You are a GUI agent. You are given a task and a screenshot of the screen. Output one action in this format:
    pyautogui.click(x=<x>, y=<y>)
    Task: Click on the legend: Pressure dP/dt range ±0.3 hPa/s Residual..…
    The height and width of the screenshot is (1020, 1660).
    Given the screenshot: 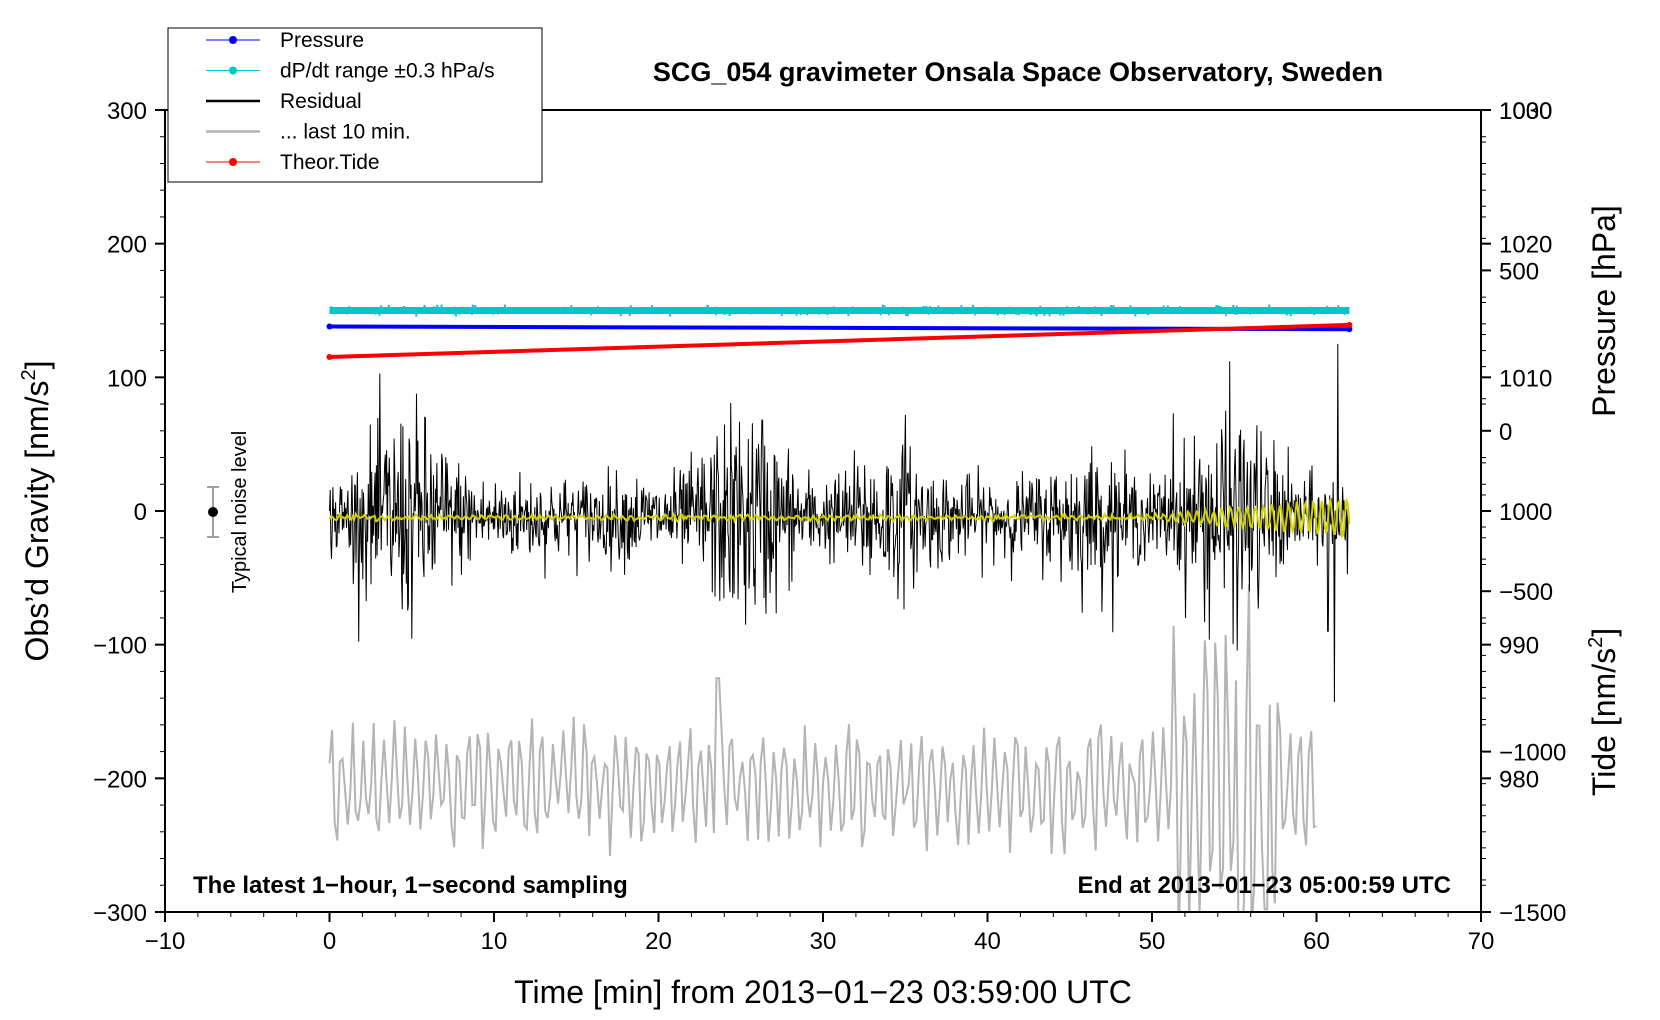 What is the action you would take?
    pyautogui.click(x=355, y=105)
    